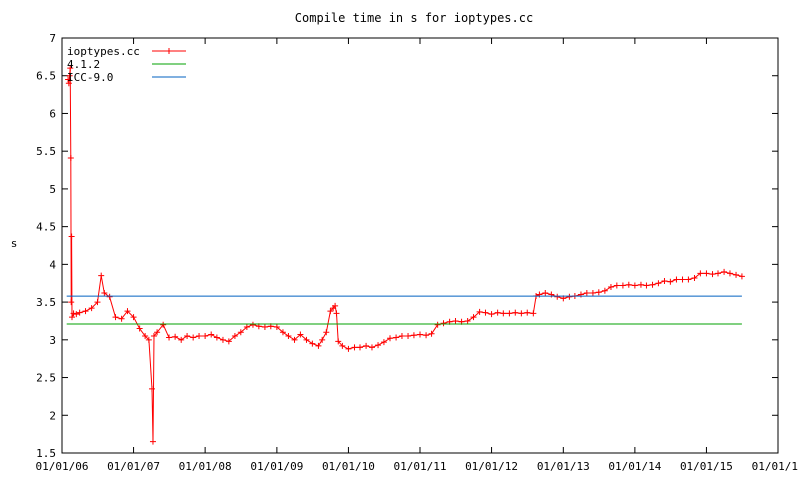  What do you see at coordinates (133, 466) in the screenshot?
I see `x-tick-label: 01/01/07` at bounding box center [133, 466].